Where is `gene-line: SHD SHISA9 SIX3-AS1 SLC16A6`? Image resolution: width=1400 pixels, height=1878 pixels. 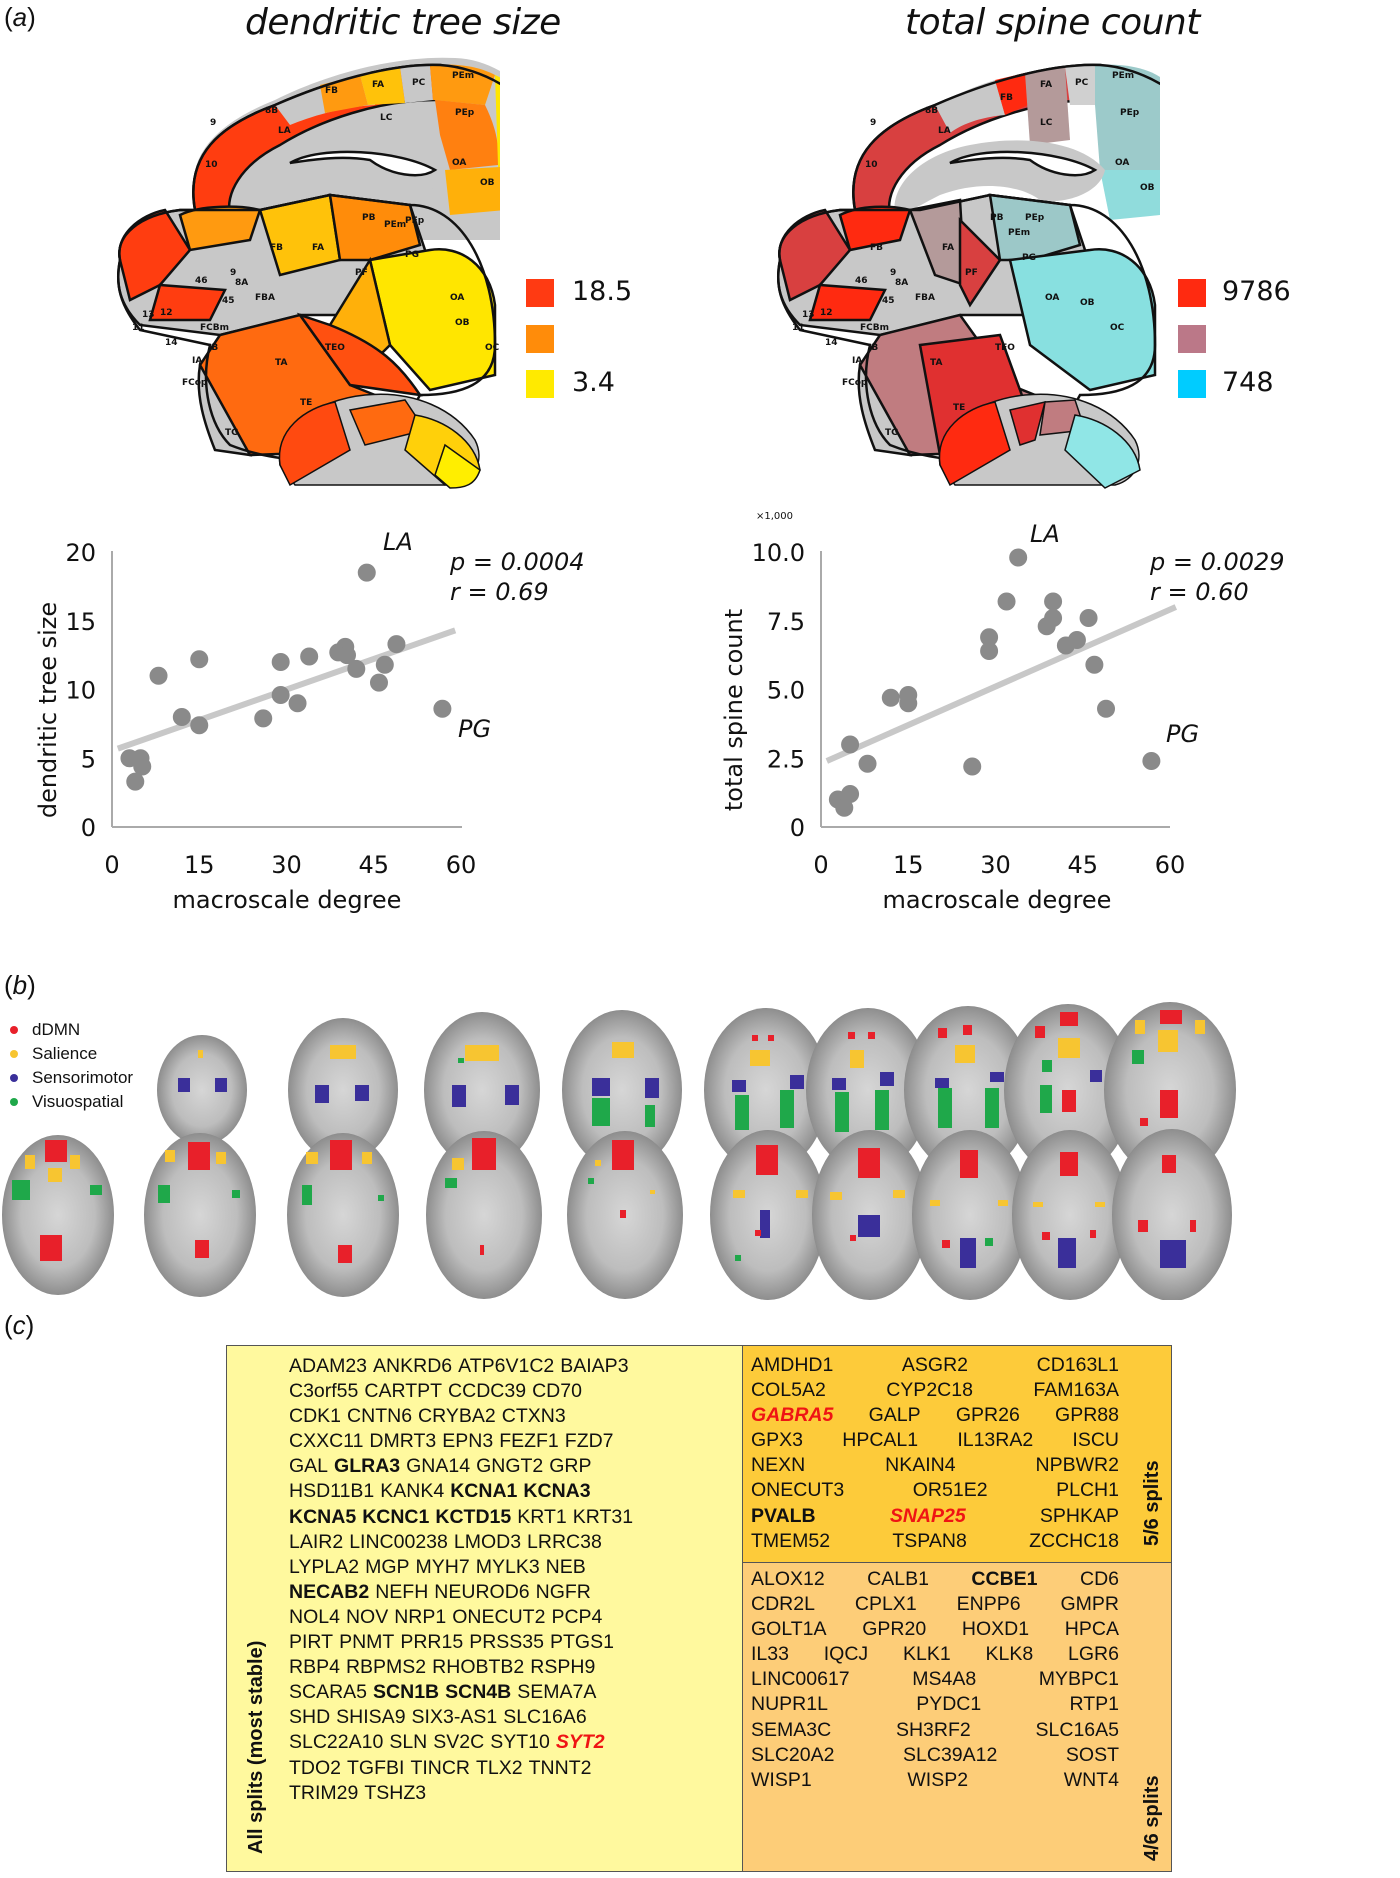
gene-line: SHD SHISA9 SIX3-AS1 SLC16A6 is located at coordinates (509, 1717).